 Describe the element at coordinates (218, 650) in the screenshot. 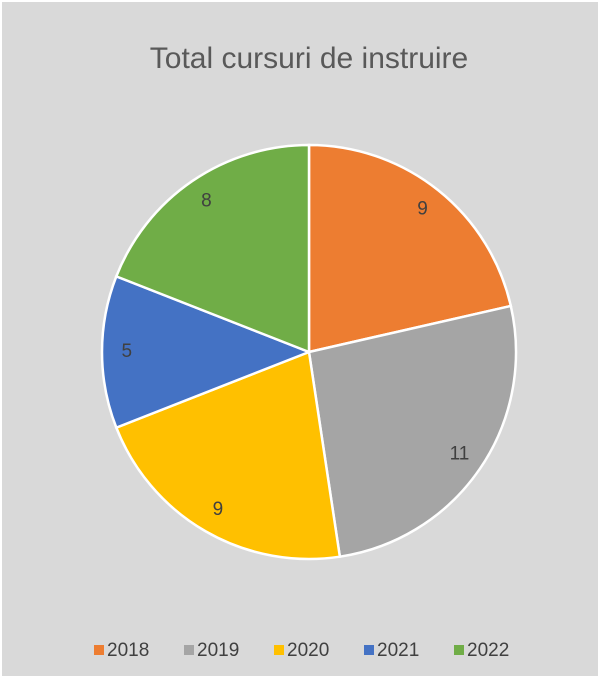

I see `legend-label: 2019` at that location.